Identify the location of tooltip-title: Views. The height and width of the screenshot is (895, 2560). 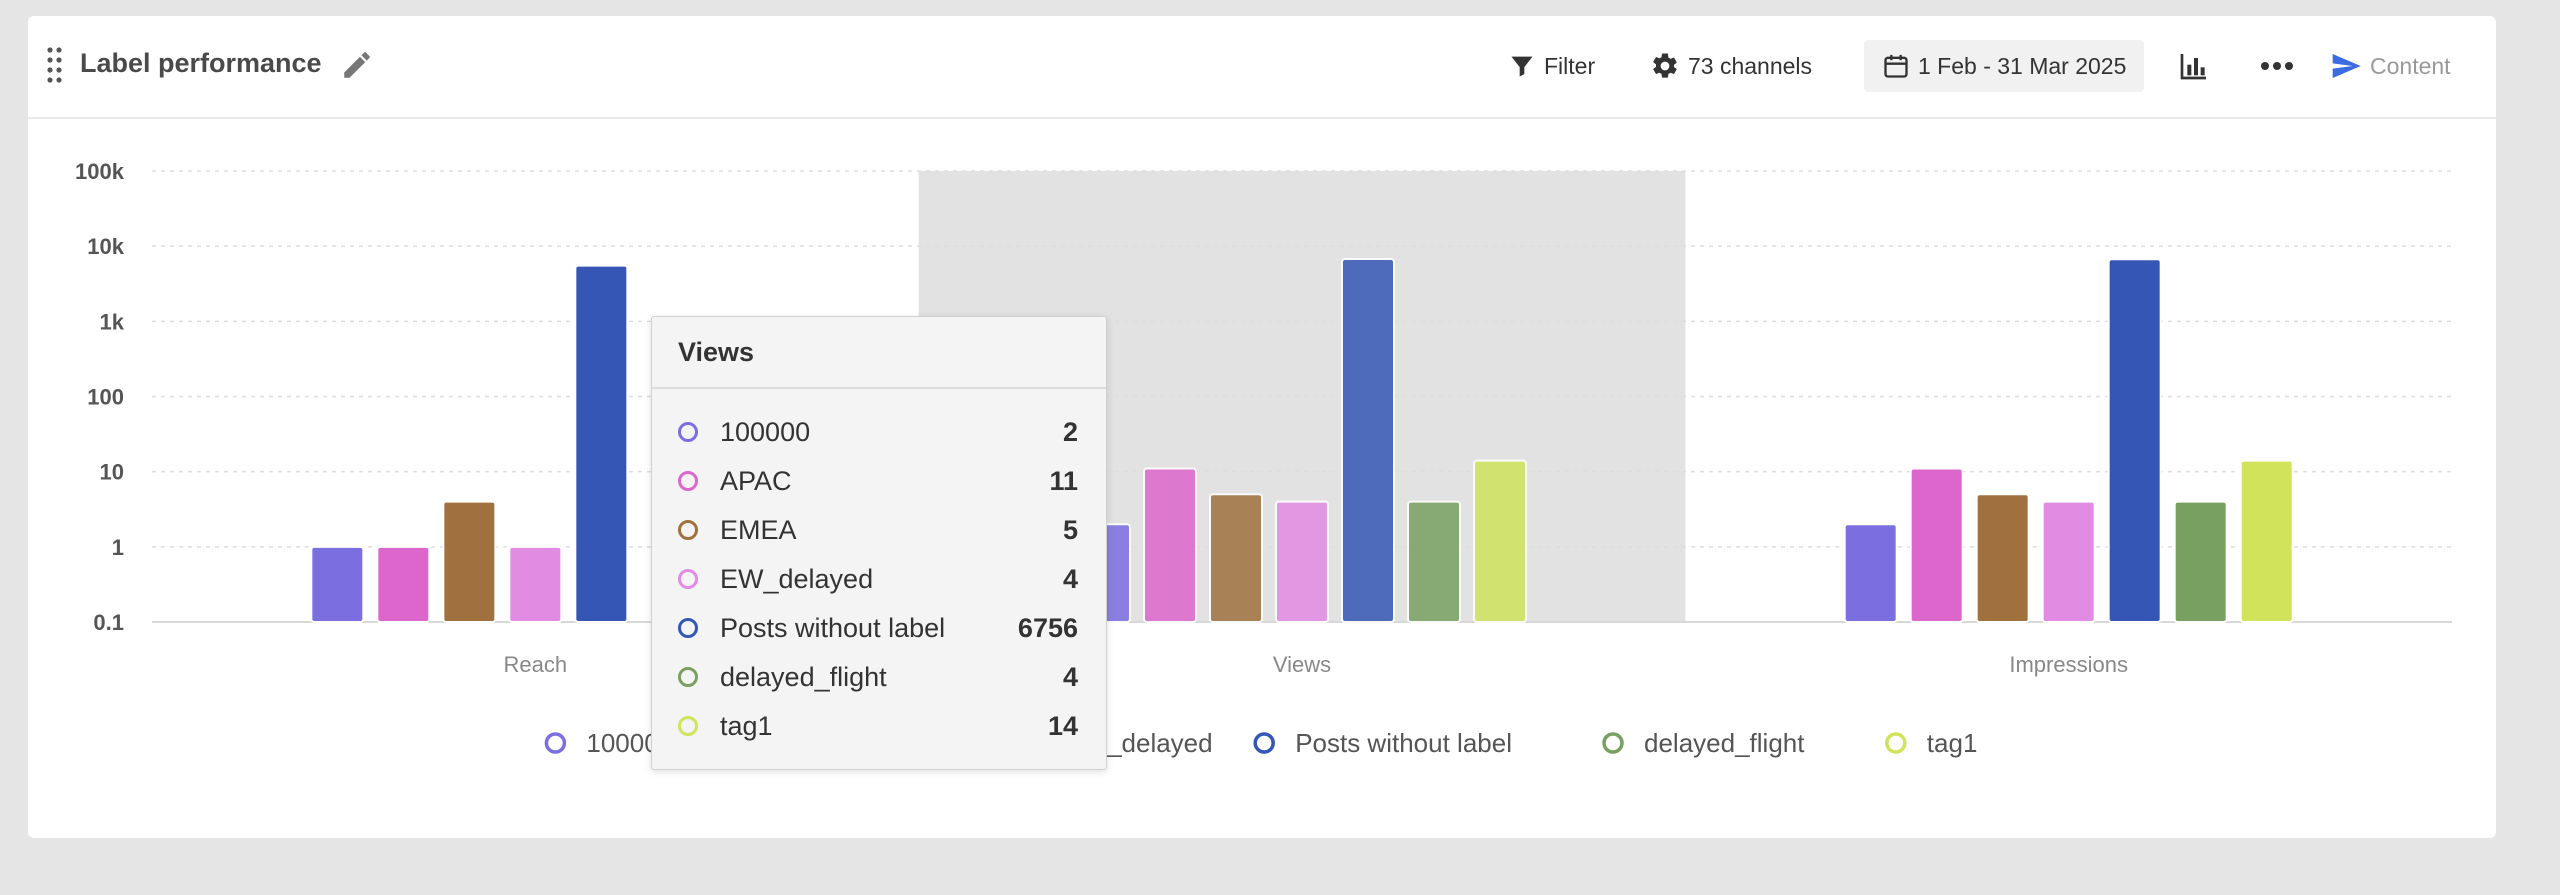
(716, 352).